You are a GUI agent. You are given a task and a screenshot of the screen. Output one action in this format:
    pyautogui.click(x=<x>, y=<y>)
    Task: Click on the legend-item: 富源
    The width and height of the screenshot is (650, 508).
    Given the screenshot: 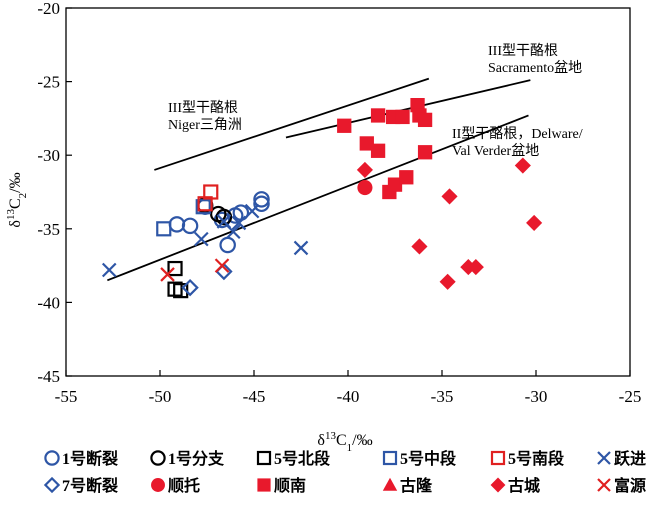 What is the action you would take?
    pyautogui.click(x=621, y=485)
    